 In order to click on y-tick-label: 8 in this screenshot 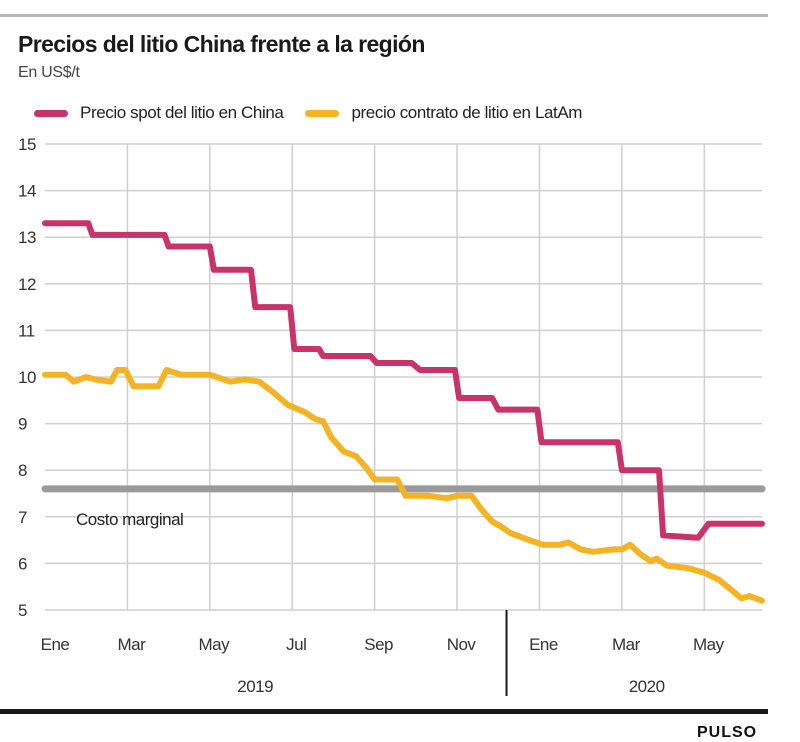, I will do `click(22, 470)`.